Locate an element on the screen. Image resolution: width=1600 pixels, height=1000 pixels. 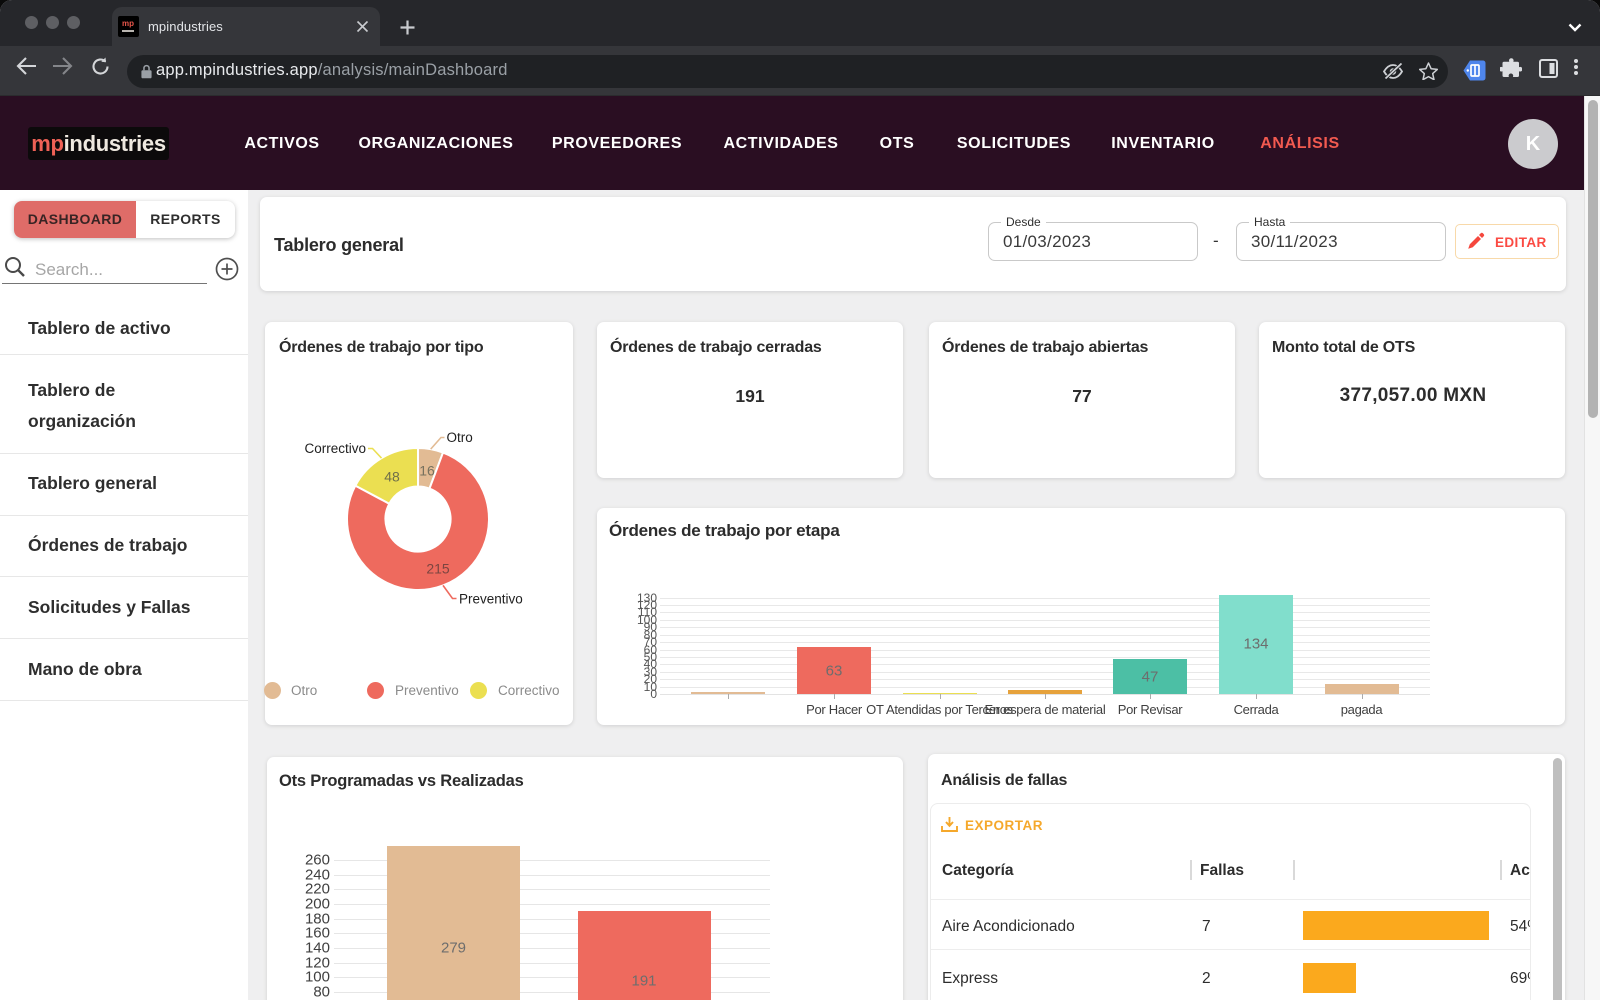
svg-text: Correctivo is located at coordinates (335, 448).